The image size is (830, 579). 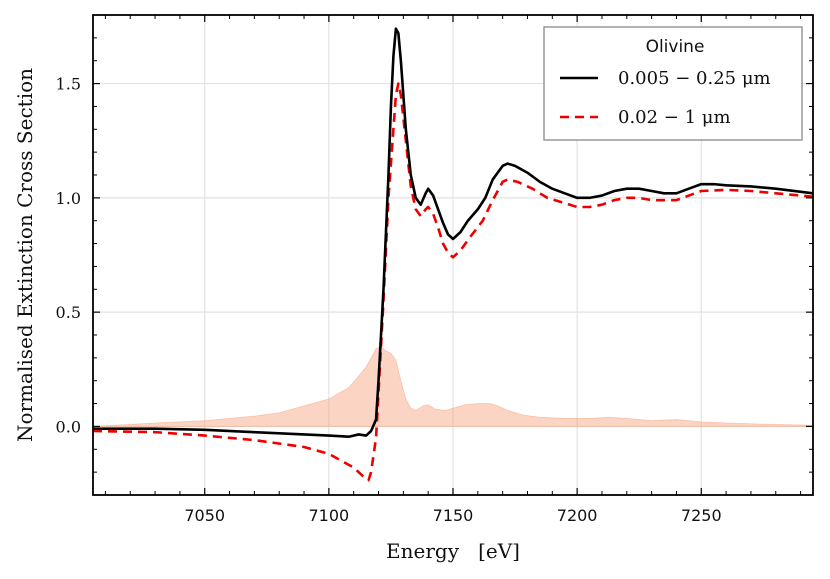 What do you see at coordinates (675, 47) in the screenshot?
I see `legend-title: Olivine` at bounding box center [675, 47].